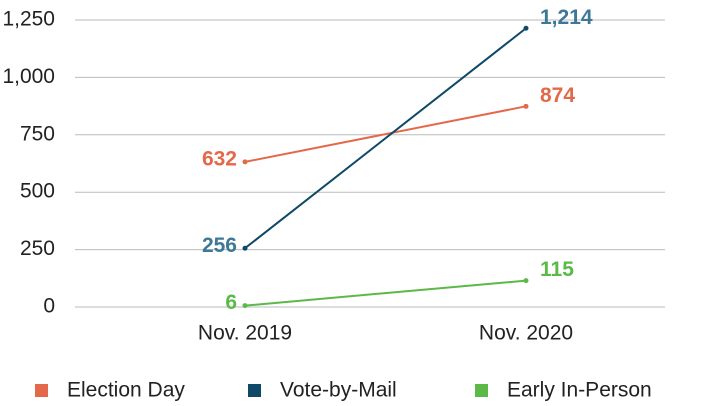 This screenshot has height=406, width=707. Describe the element at coordinates (219, 158) in the screenshot. I see `data-label: 632` at that location.